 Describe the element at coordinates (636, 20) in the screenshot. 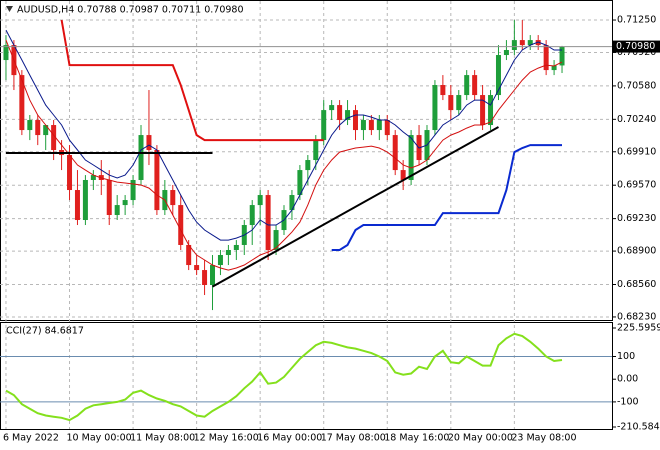

I see `y-tick-label: 0.71250` at that location.